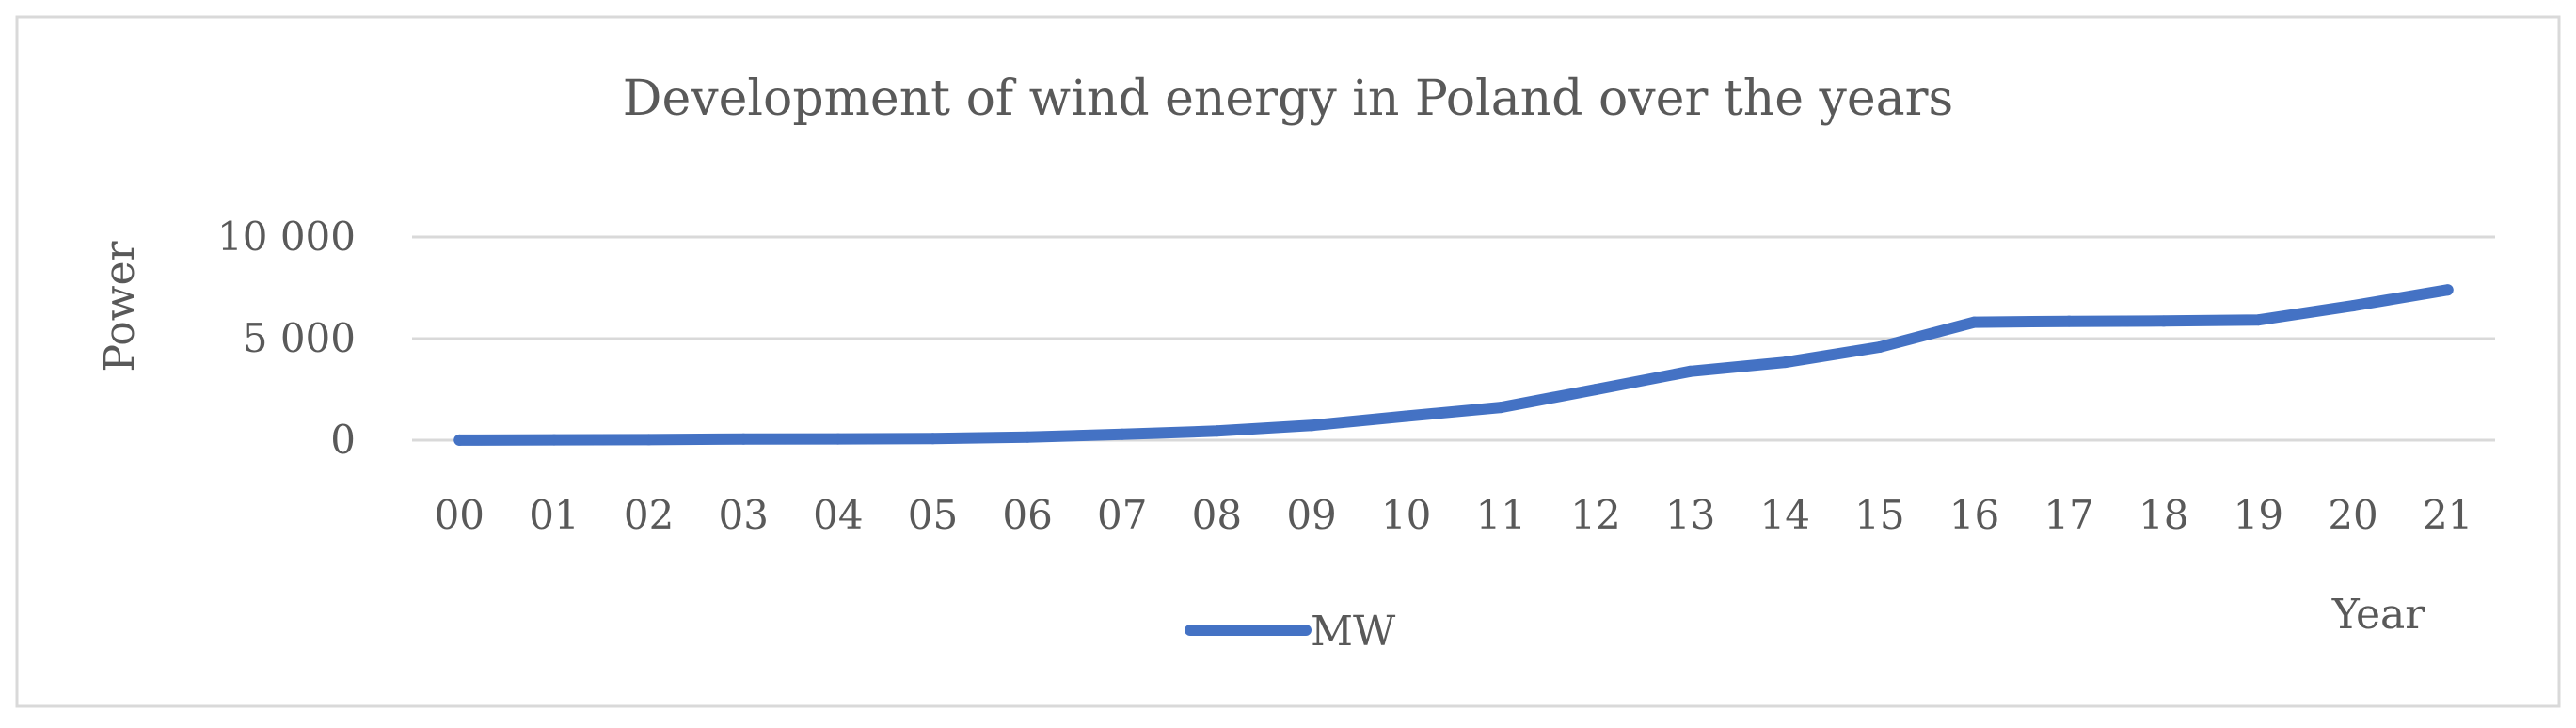 This screenshot has height=728, width=2576. Describe the element at coordinates (1501, 515) in the screenshot. I see `x-tick-label-11: 11` at that location.